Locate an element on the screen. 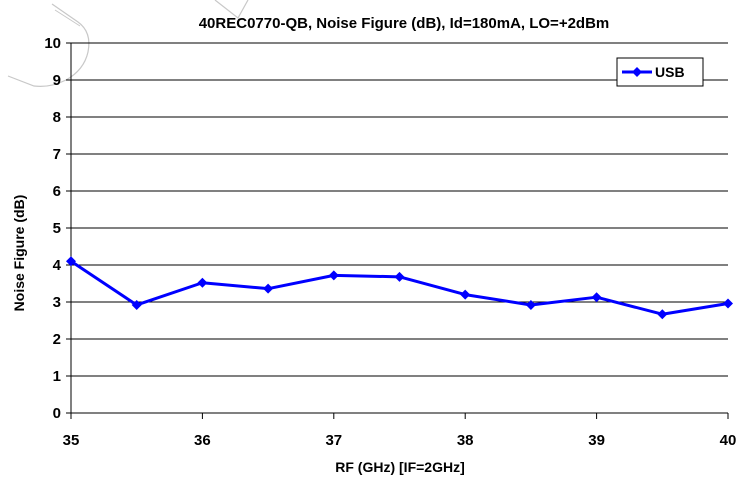 The image size is (737, 480). x-tick-label-37: 37 is located at coordinates (333, 440).